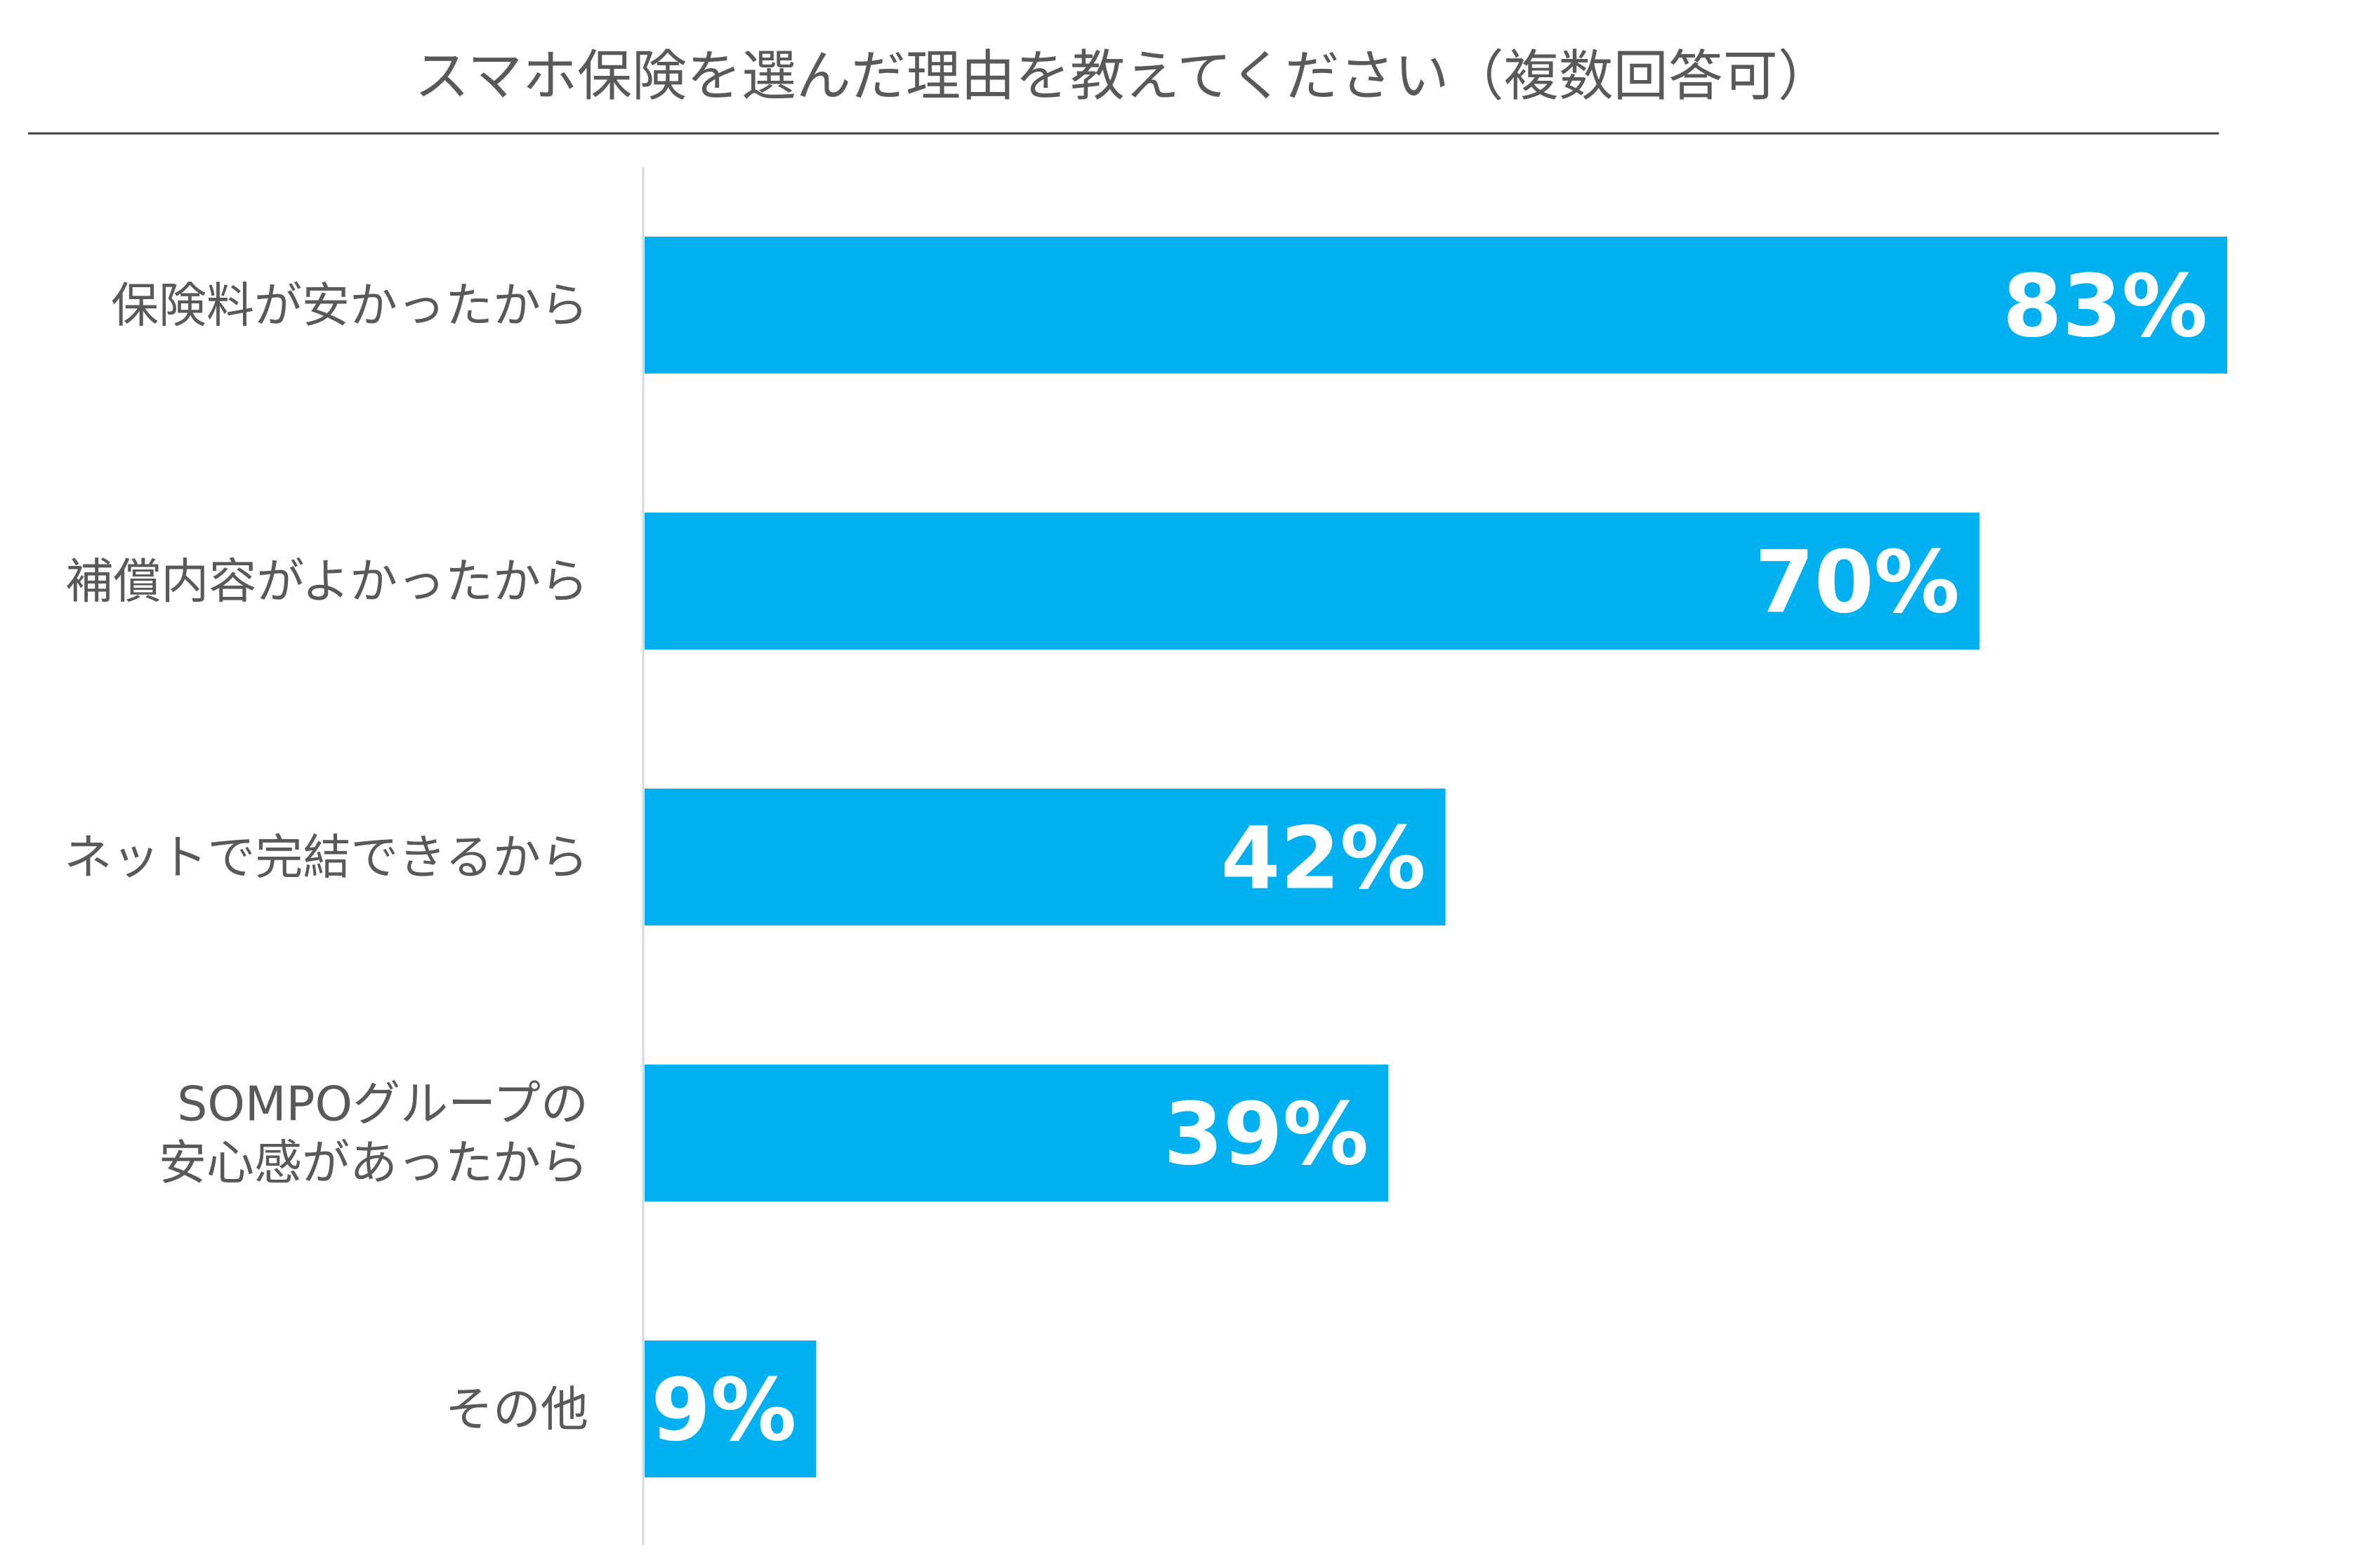  Describe the element at coordinates (1857, 583) in the screenshot. I see `value-label-1: 70%` at that location.